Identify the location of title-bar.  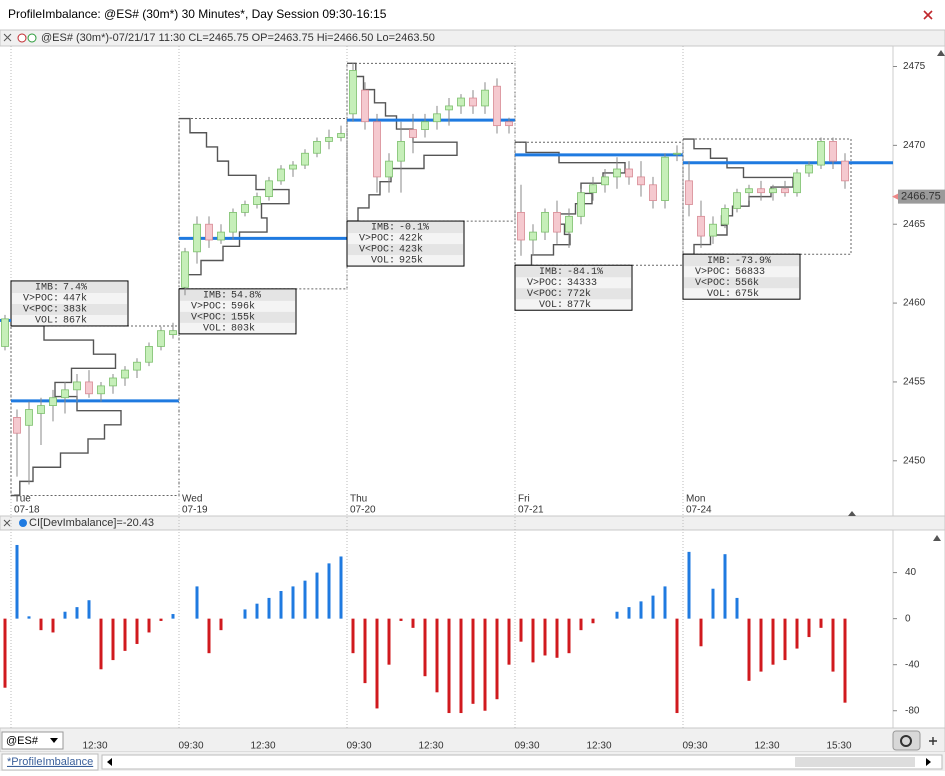
(472, 15).